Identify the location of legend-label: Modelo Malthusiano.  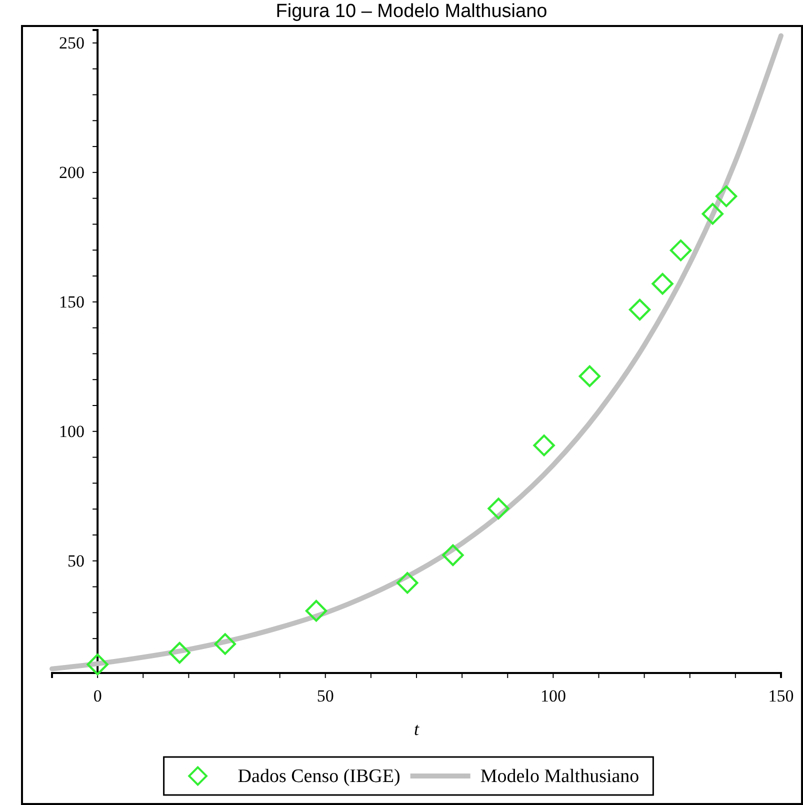
(560, 776).